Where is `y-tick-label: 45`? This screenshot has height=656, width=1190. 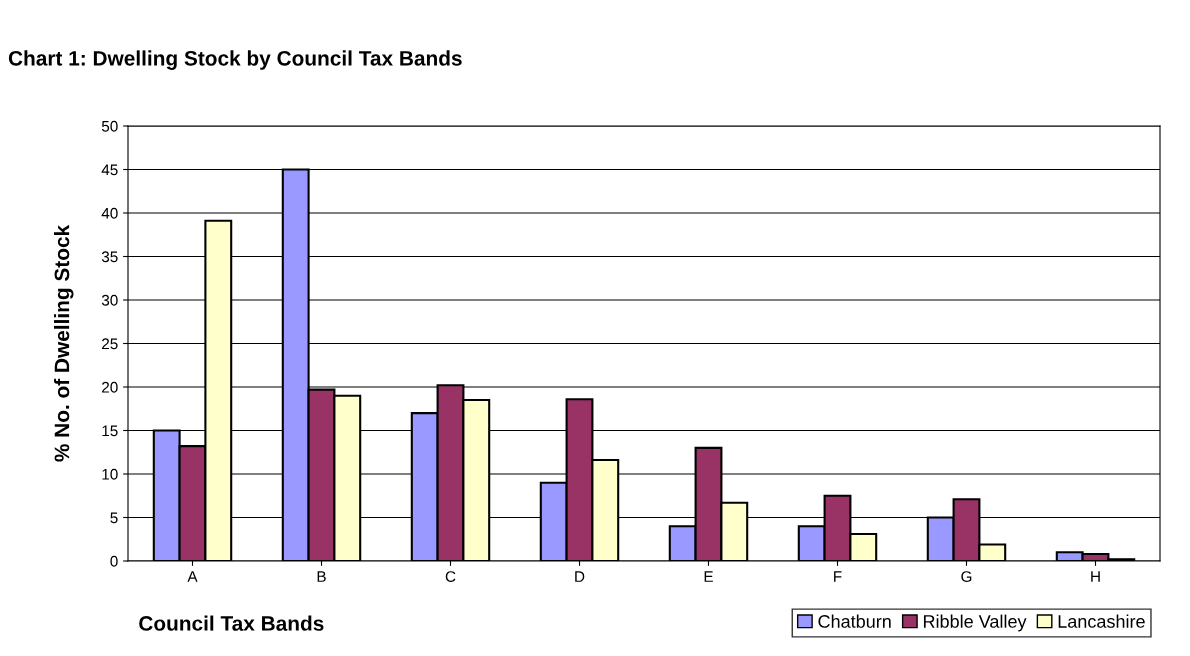 y-tick-label: 45 is located at coordinates (109, 170).